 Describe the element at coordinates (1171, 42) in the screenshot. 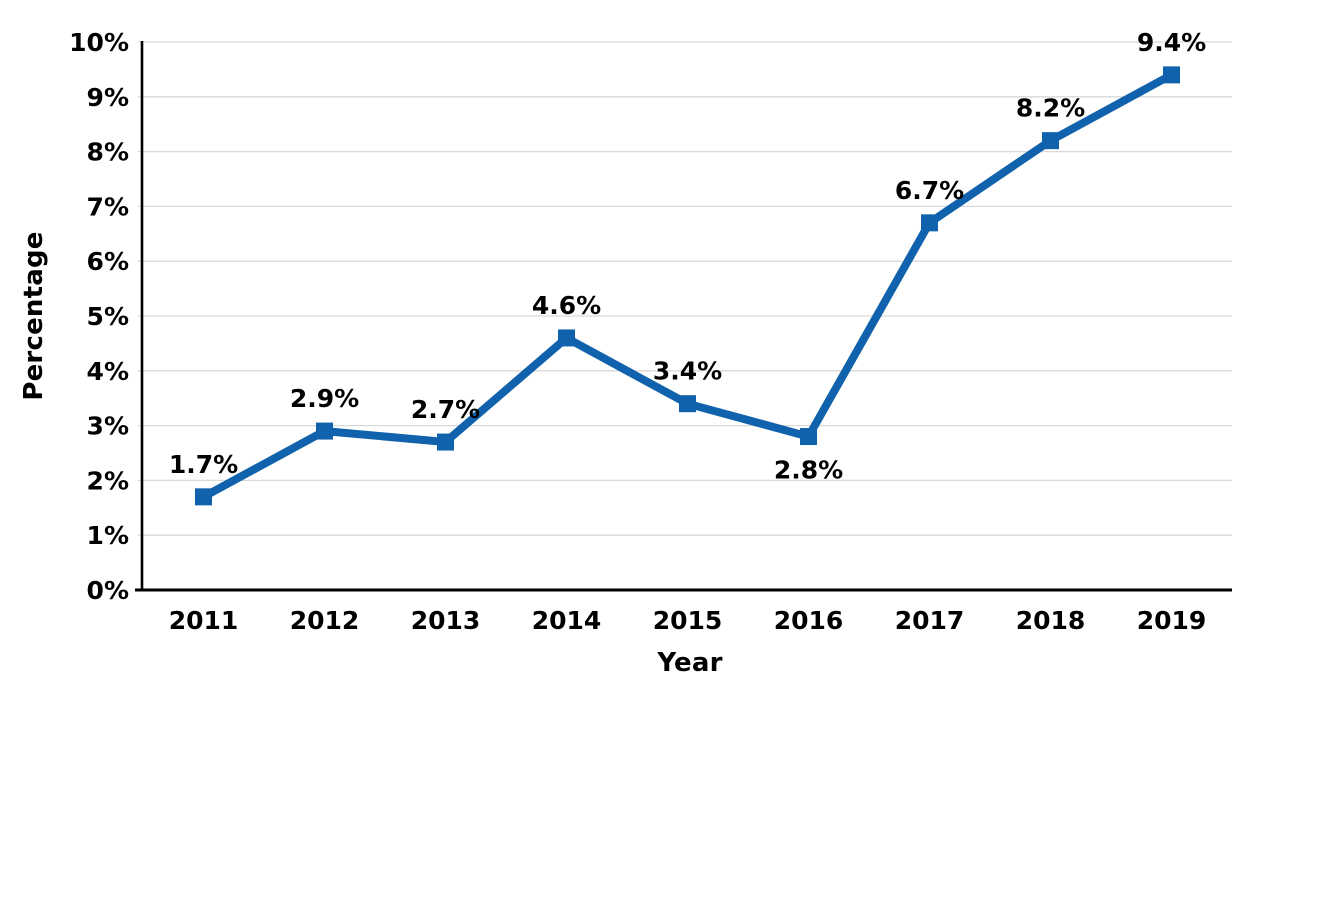

I see `data-label: 9.4%` at that location.